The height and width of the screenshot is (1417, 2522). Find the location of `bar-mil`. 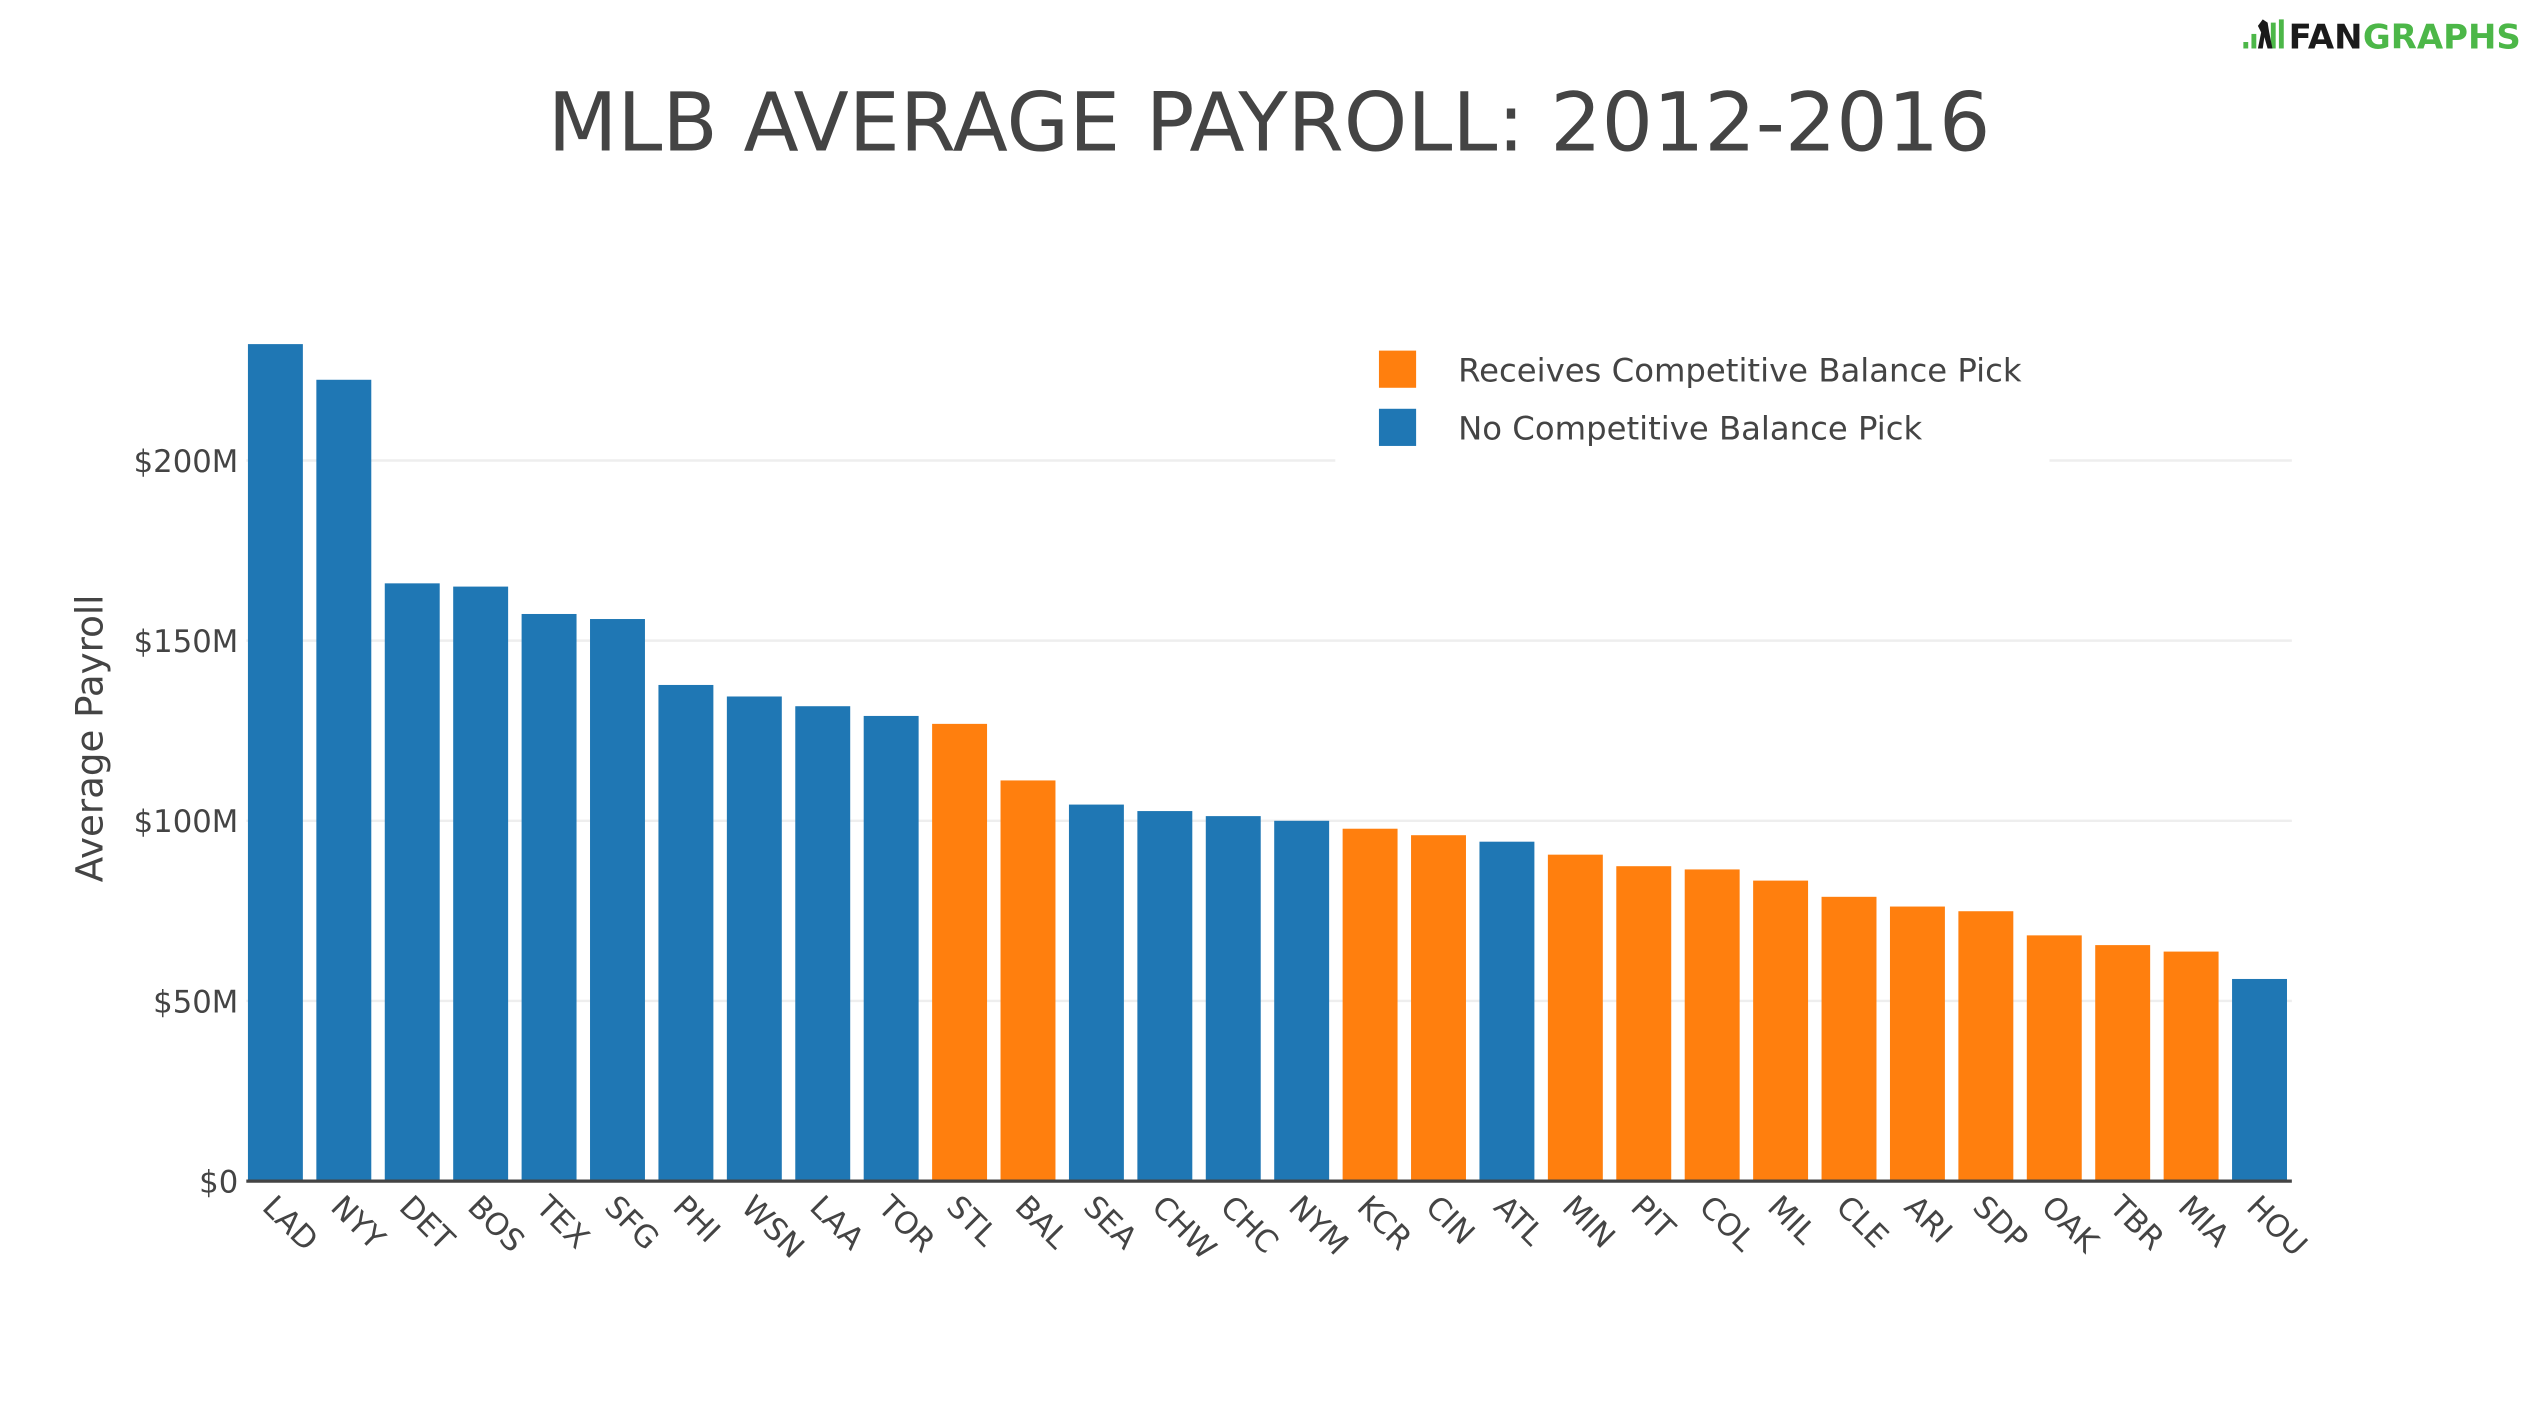

bar-mil is located at coordinates (1781, 1031).